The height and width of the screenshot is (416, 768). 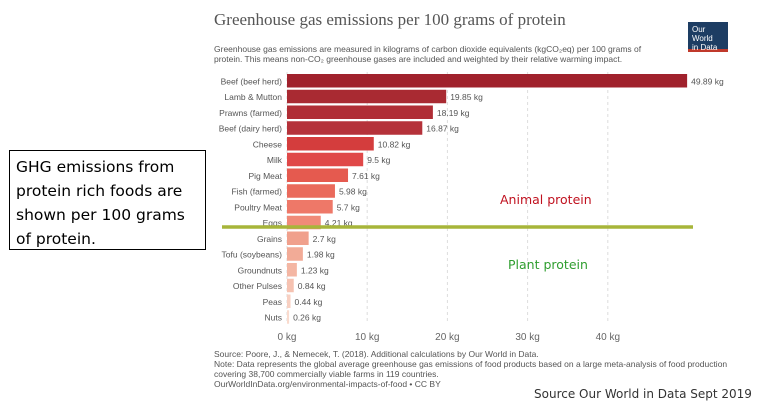 I want to click on category-label: Milk, so click(x=275, y=160).